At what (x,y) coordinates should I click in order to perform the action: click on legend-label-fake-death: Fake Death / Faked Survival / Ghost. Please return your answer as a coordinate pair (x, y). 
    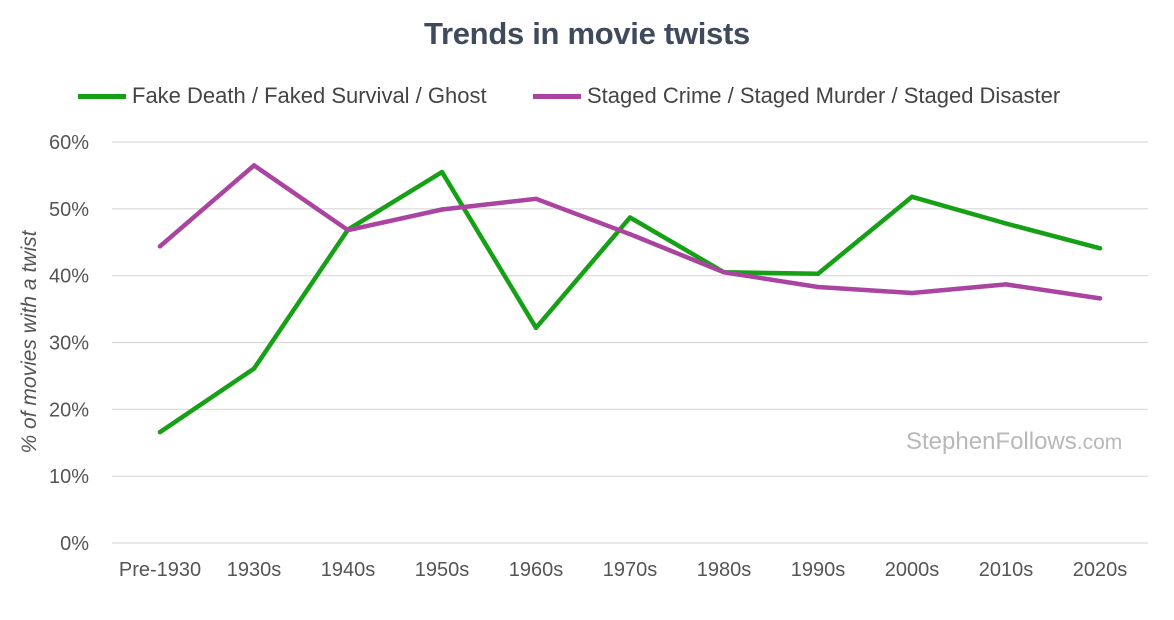
    Looking at the image, I should click on (309, 95).